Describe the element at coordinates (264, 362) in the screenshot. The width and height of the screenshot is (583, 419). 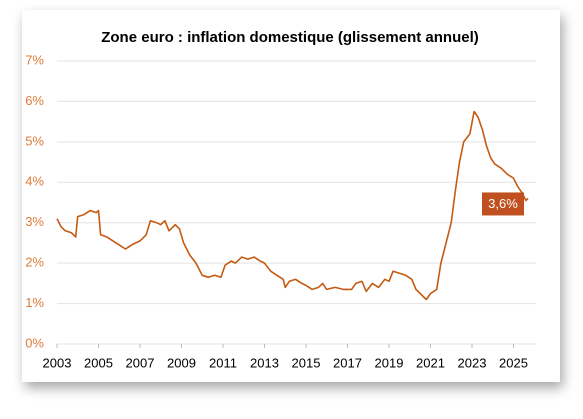
I see `x-tick-label: 2013` at that location.